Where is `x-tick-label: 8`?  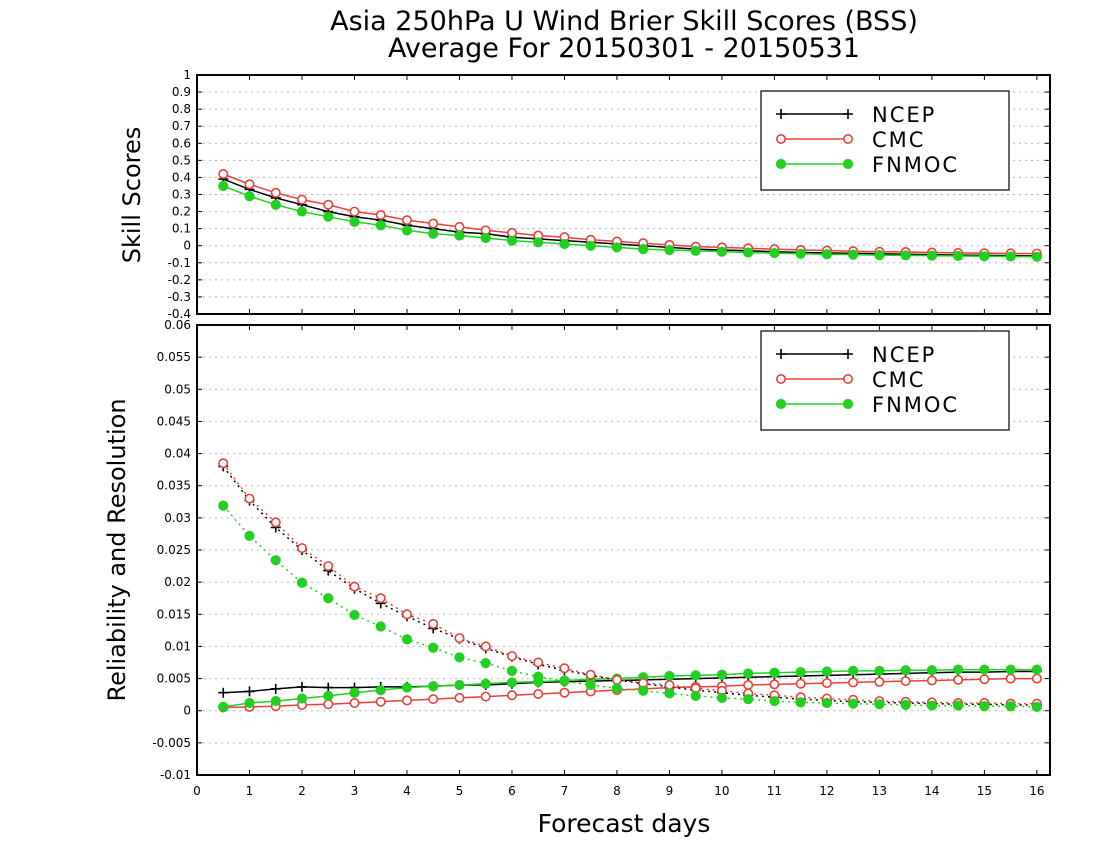 x-tick-label: 8 is located at coordinates (617, 791).